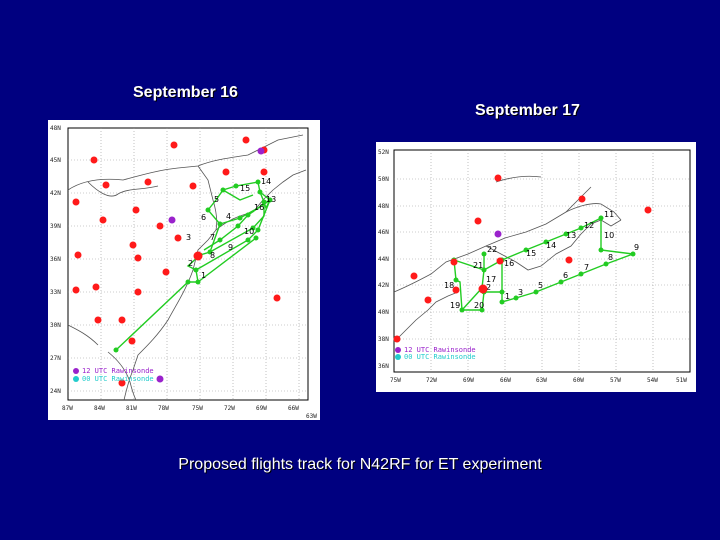  What do you see at coordinates (67, 408) in the screenshot?
I see `lon-label: 87W` at bounding box center [67, 408].